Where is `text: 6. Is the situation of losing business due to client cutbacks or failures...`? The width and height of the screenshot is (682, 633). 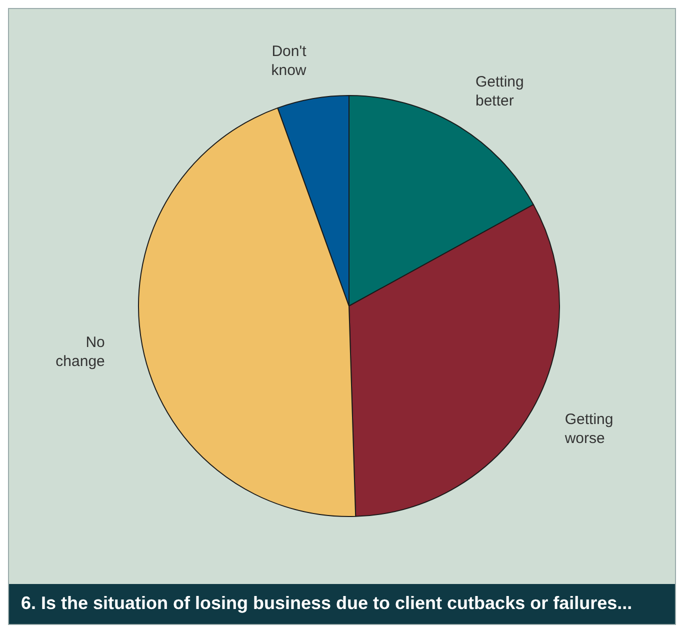
text: 6. Is the situation of losing business due to client cutbacks or failures... is located at coordinates (342, 604).